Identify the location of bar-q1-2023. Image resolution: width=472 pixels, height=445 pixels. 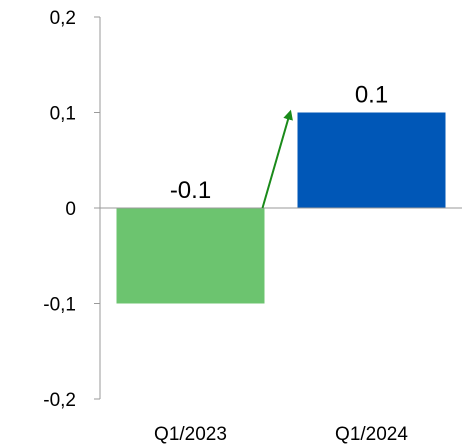
(190, 256).